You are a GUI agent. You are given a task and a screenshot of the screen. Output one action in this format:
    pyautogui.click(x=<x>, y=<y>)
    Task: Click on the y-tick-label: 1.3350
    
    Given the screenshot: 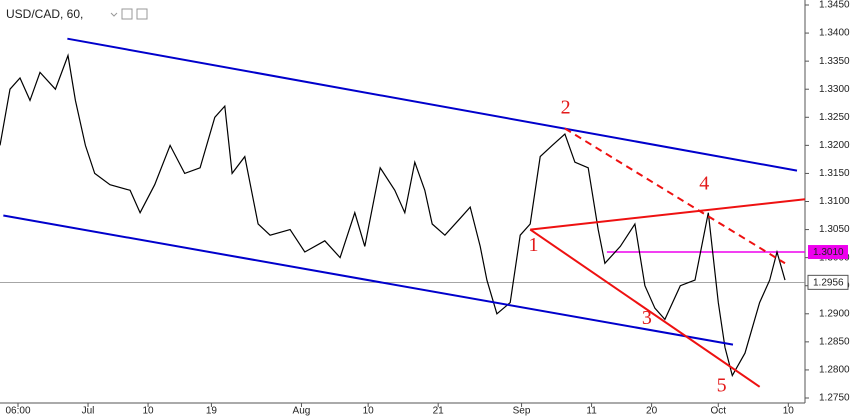 What is the action you would take?
    pyautogui.click(x=834, y=61)
    